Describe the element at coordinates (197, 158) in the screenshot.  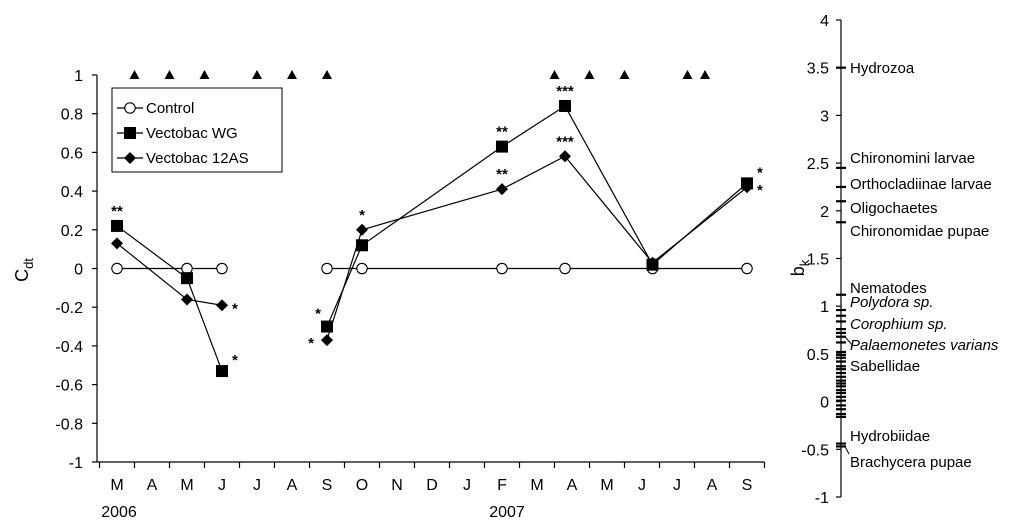
I see `legend-entry: Vectobac 12AS` at that location.